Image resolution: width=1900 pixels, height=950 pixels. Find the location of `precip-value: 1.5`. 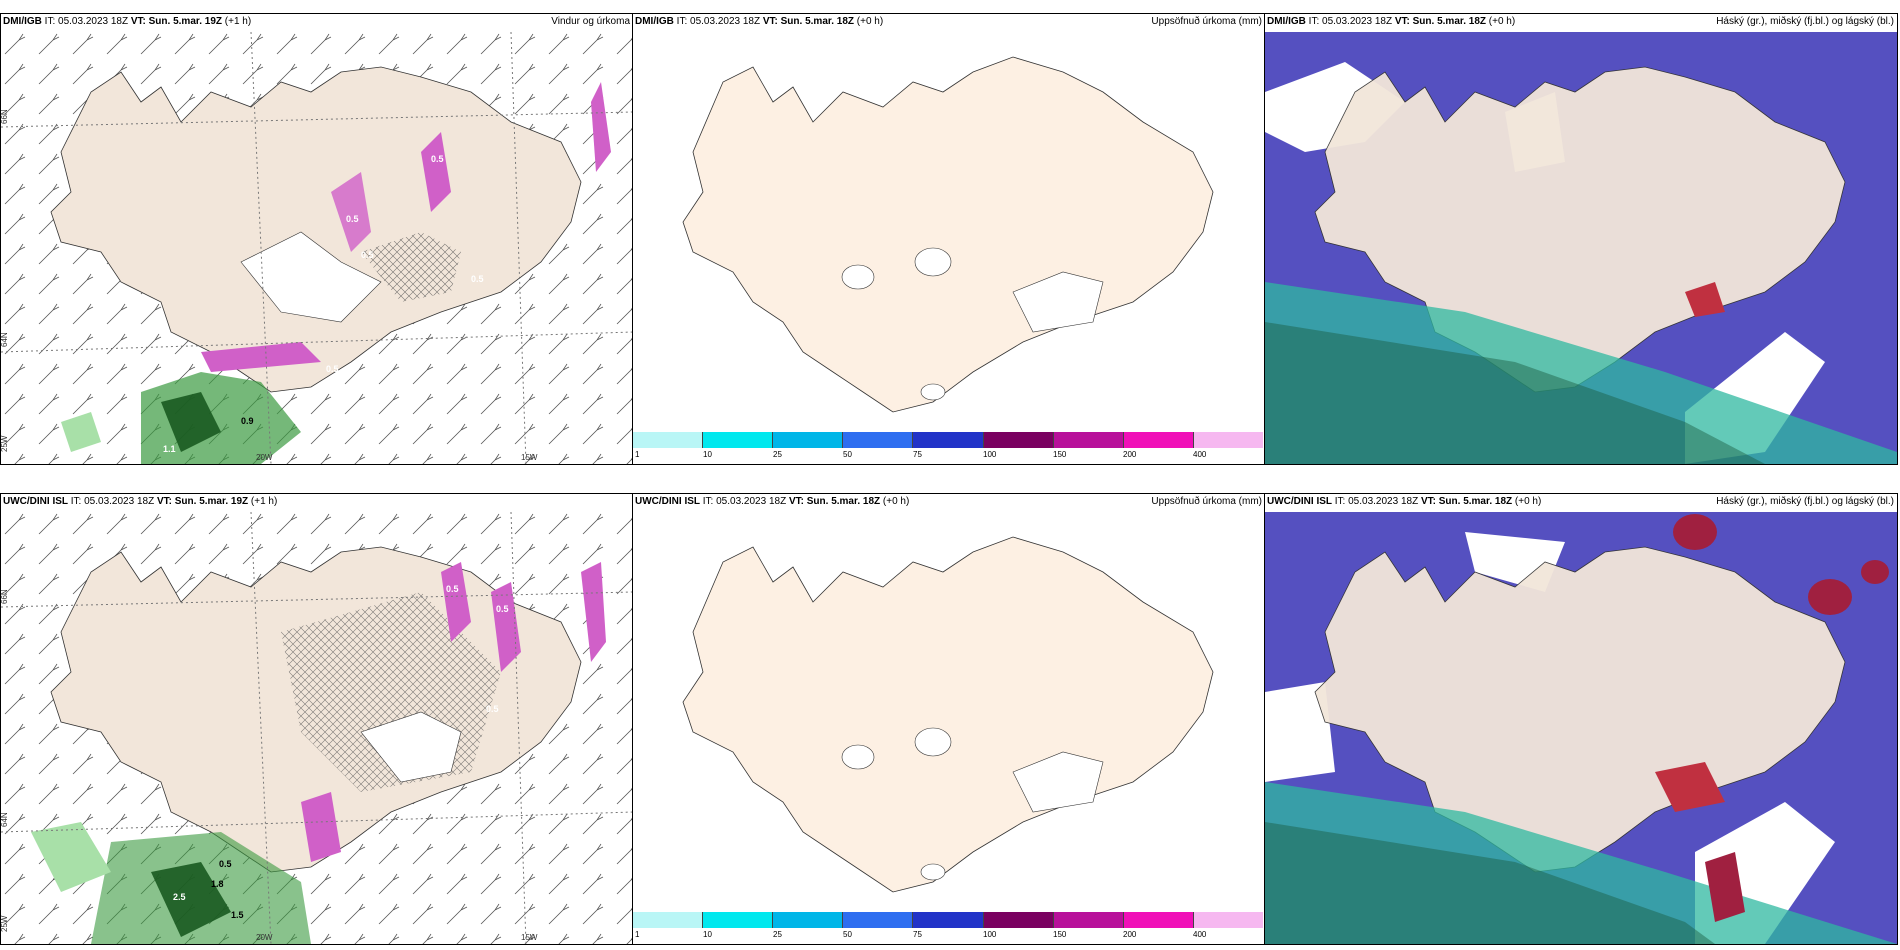

precip-value: 1.5 is located at coordinates (237, 915).